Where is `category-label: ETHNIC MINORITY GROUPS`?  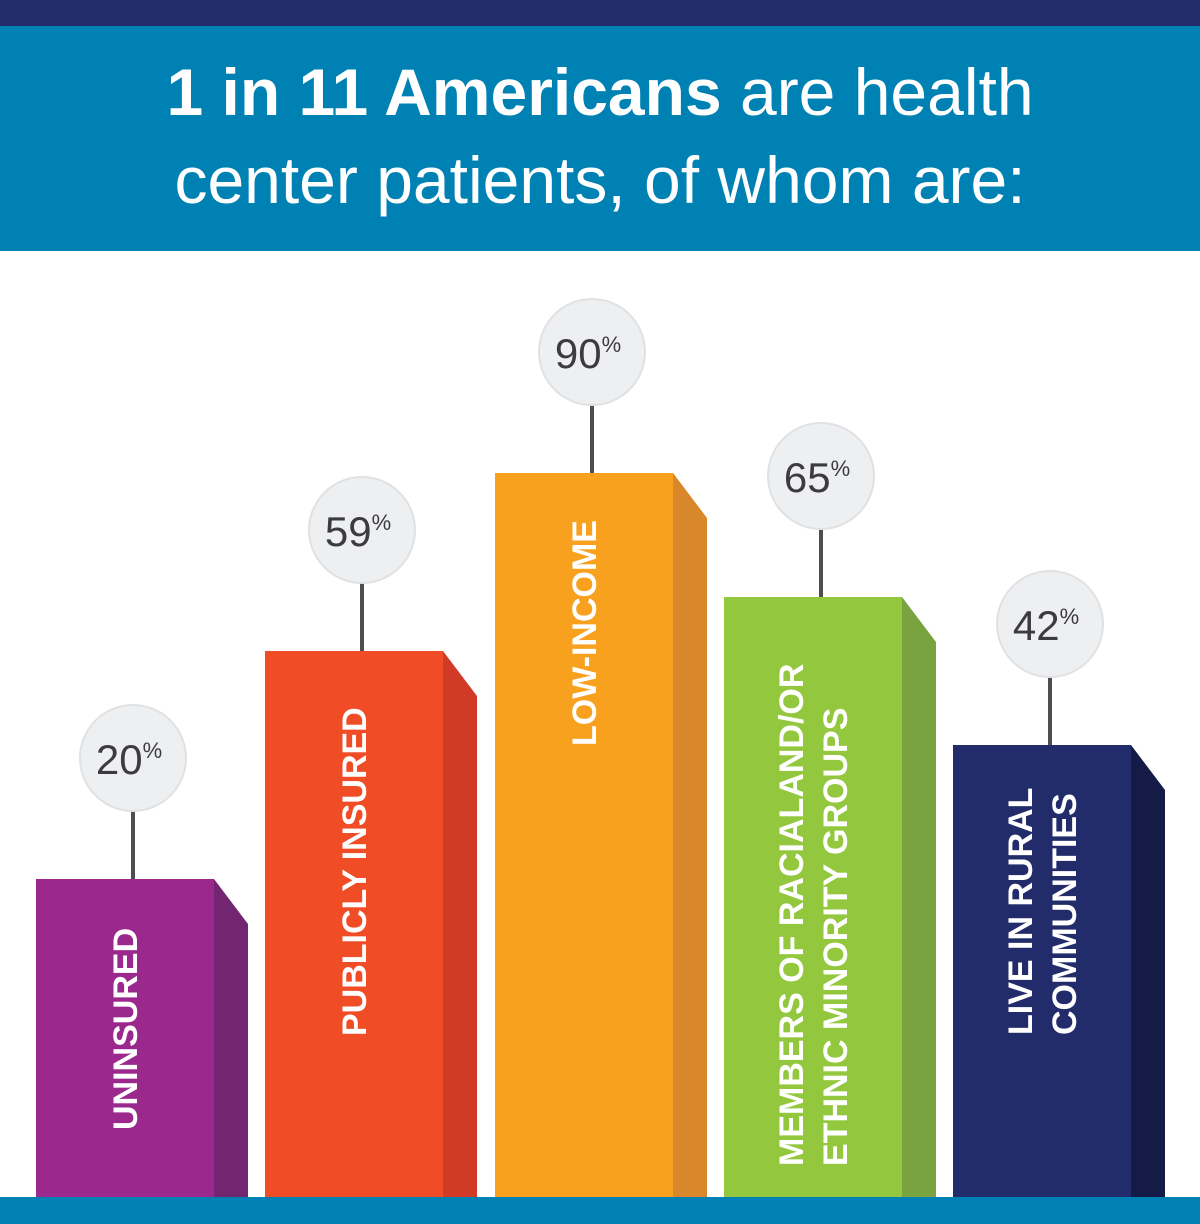
category-label: ETHNIC MINORITY GROUPS is located at coordinates (836, 937).